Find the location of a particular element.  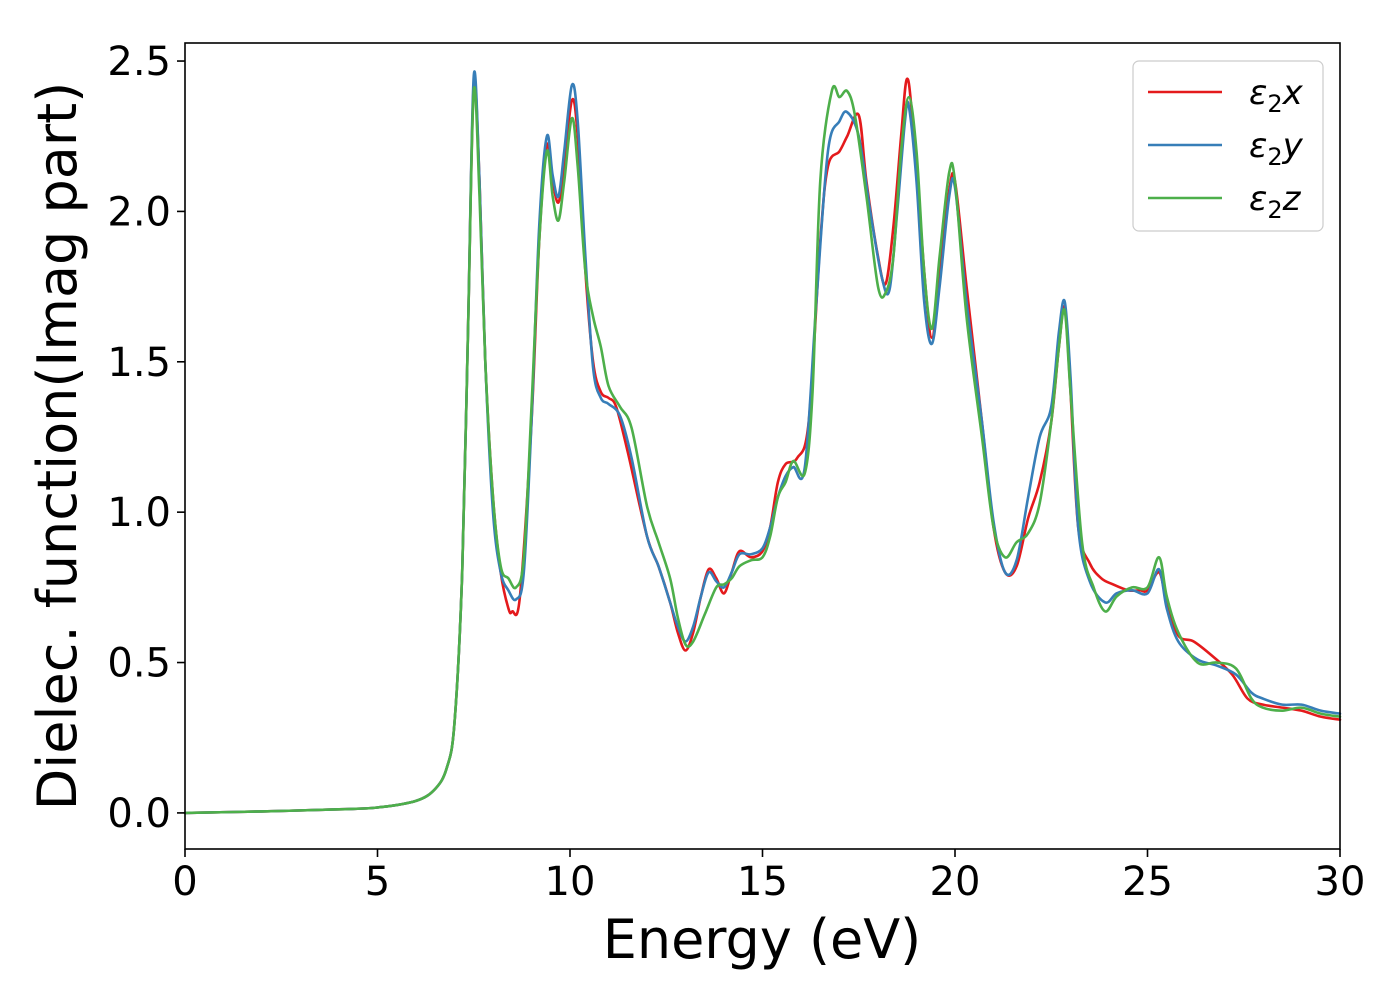

y-tick-label: 1.5 is located at coordinates (139, 363).